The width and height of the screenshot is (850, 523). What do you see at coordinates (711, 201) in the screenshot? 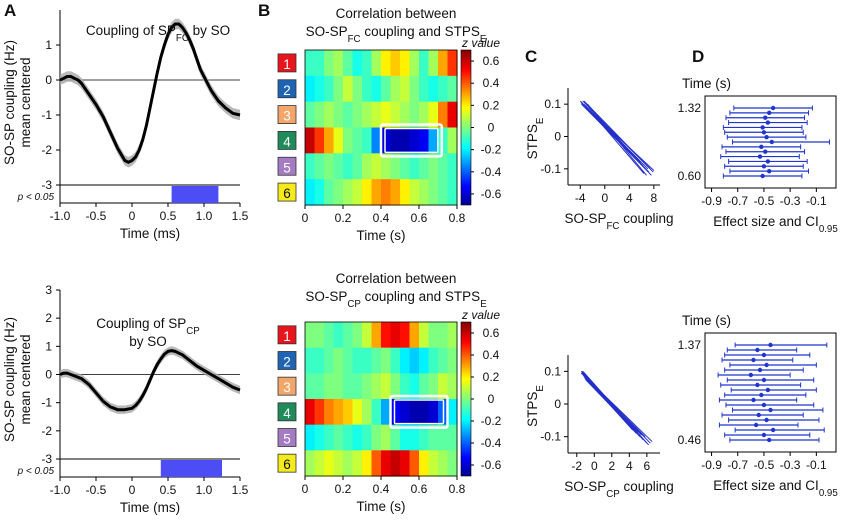
I see `x-tick-label: -0.9` at bounding box center [711, 201].